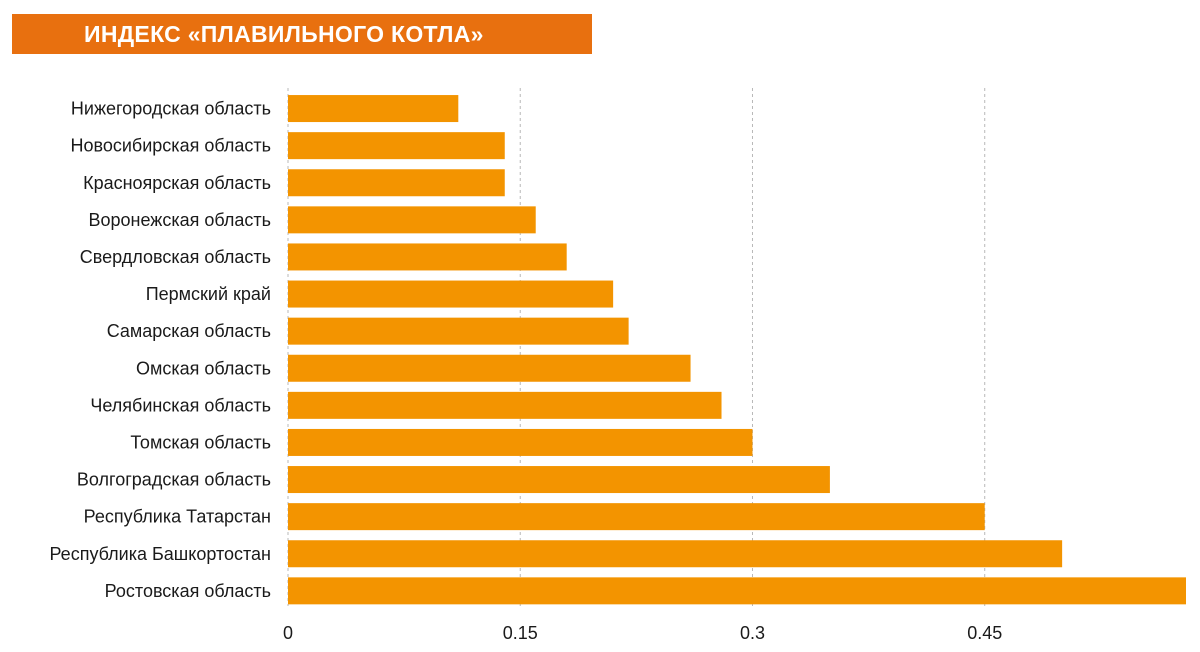  Describe the element at coordinates (520, 633) in the screenshot. I see `x-tick-label: 0.15` at that location.